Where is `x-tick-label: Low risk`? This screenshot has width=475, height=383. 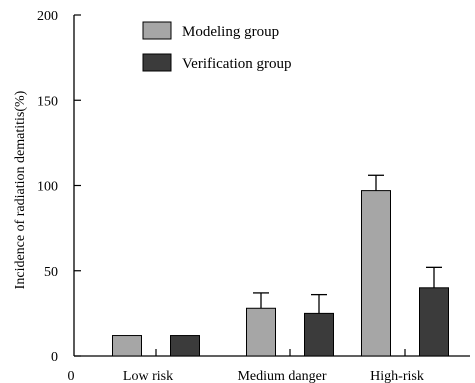
x-tick-label: Low risk is located at coordinates (148, 376).